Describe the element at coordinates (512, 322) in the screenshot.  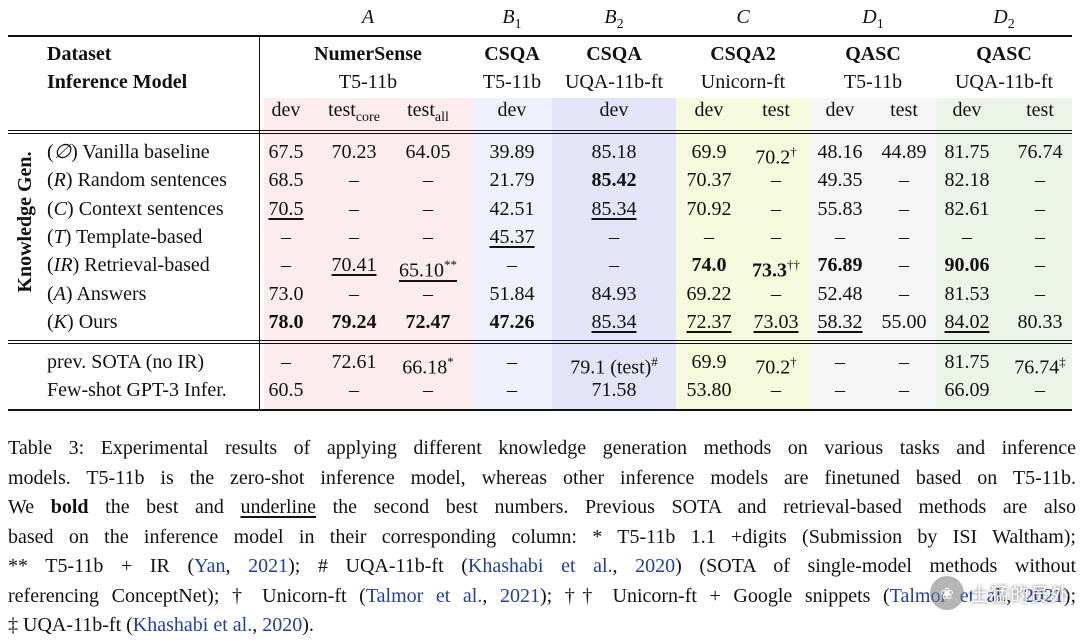
I see `table-cell: 47.26` at that location.